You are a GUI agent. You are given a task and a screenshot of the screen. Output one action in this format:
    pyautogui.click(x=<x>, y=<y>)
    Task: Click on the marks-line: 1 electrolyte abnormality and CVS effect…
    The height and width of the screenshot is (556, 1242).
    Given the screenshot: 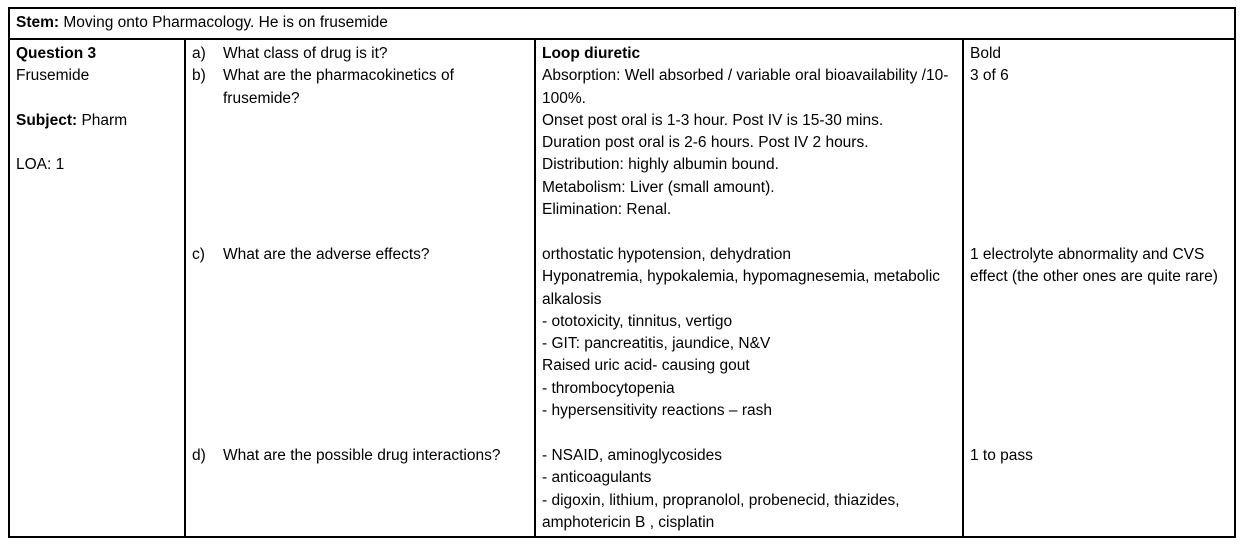 What is the action you would take?
    pyautogui.click(x=1094, y=266)
    